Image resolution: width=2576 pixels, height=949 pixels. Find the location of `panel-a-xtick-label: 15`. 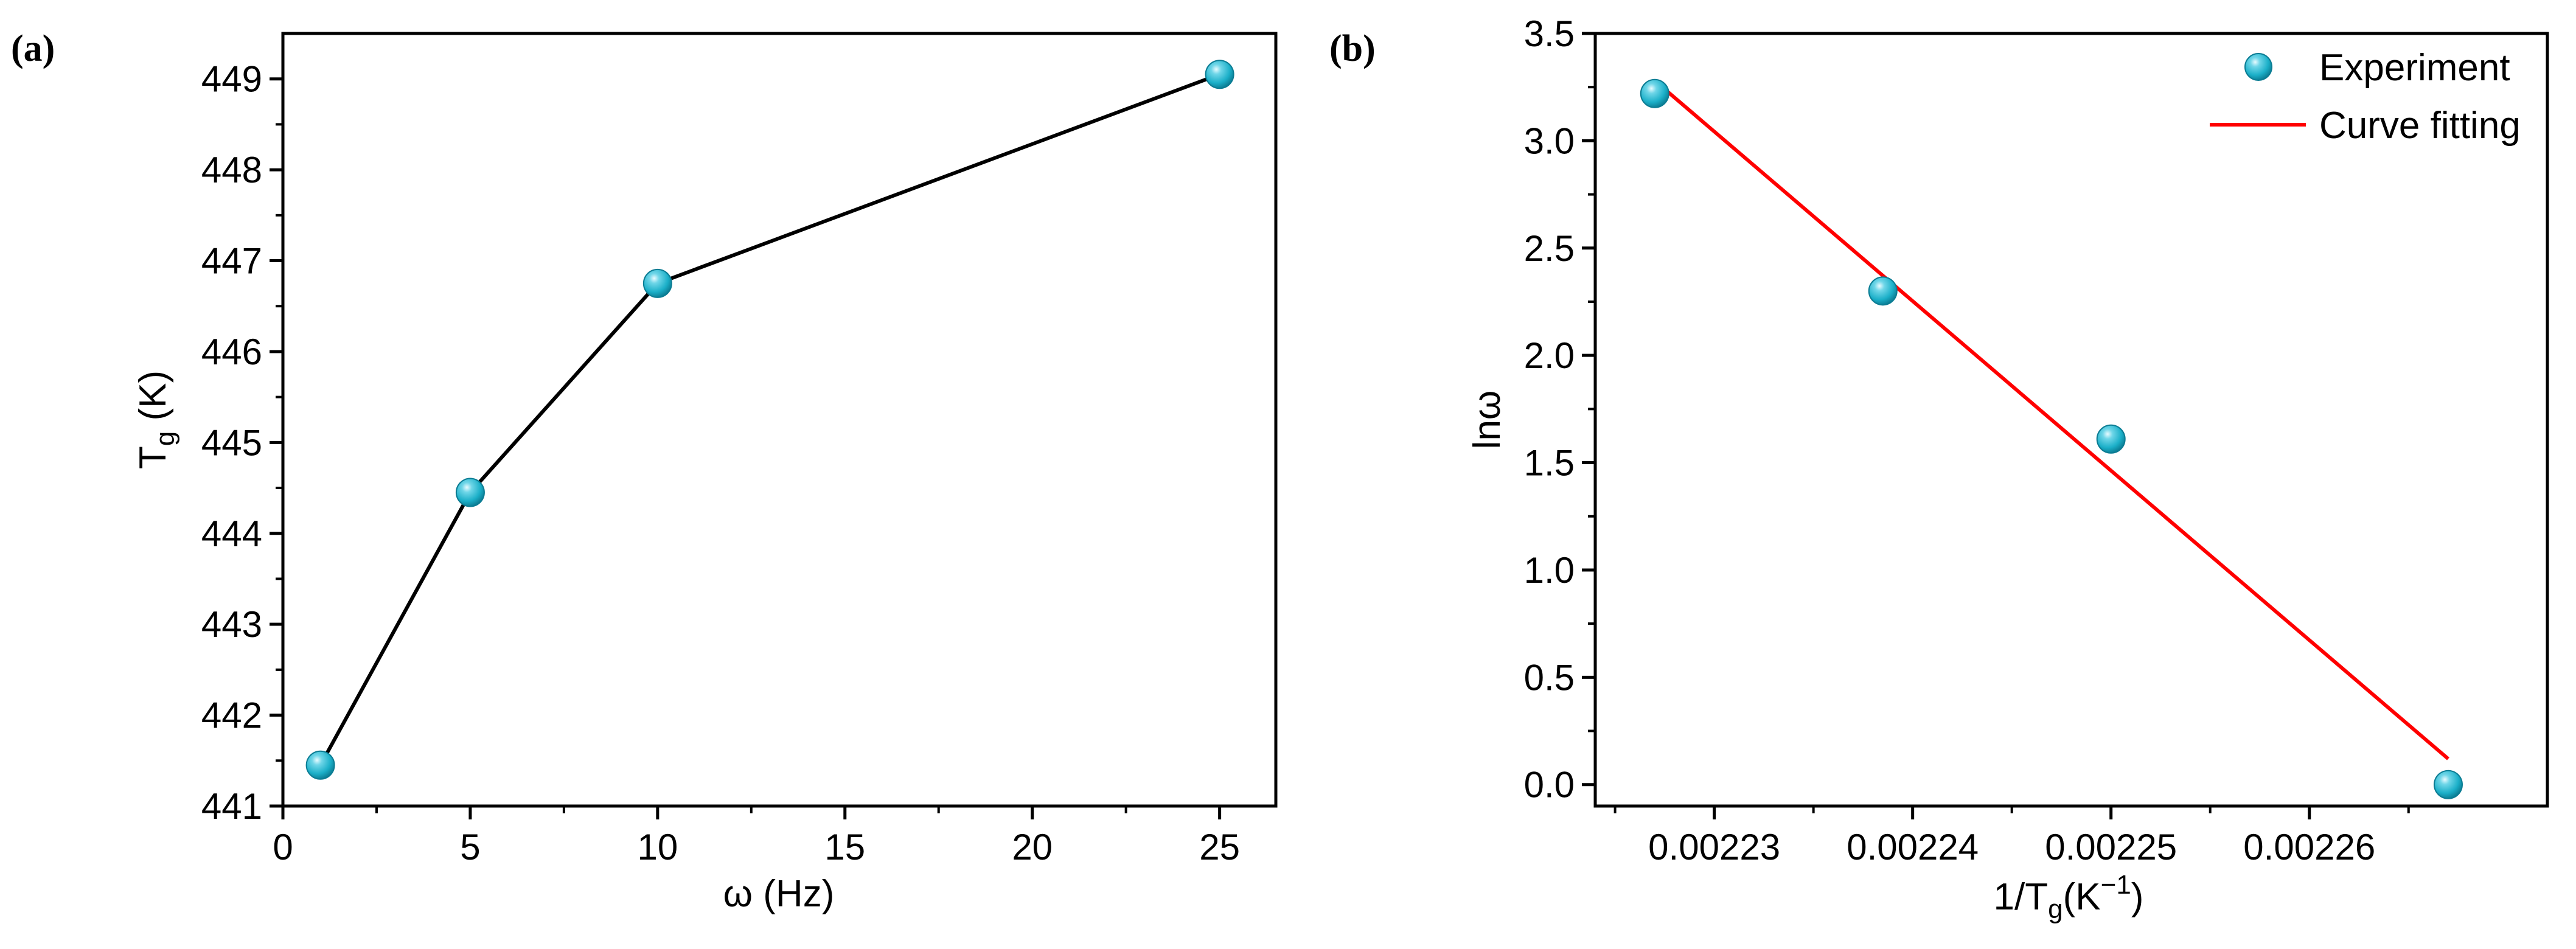

panel-a-xtick-label: 15 is located at coordinates (844, 847).